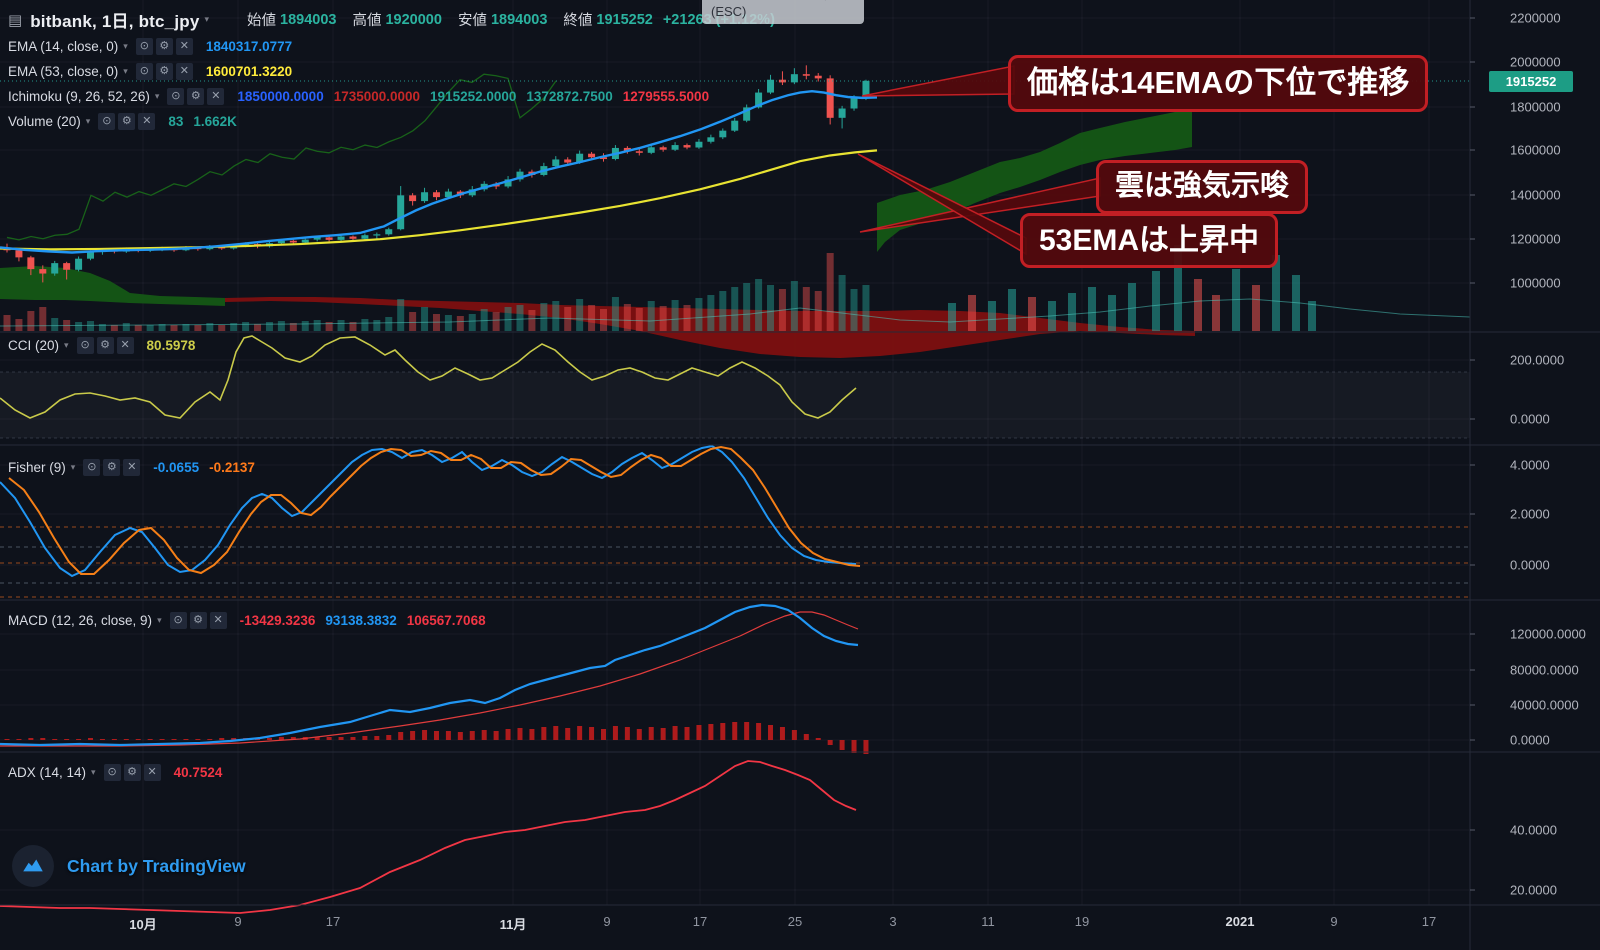  Describe the element at coordinates (280, 96) in the screenshot. I see `indicator-value: 1850000.0000` at that location.